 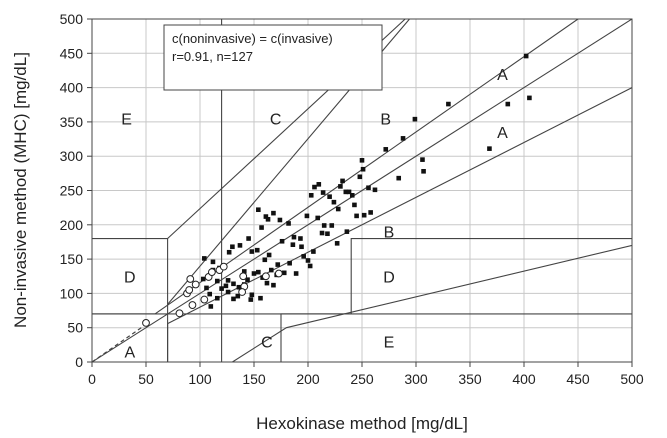 I want to click on dashed-extension, so click(x=120, y=342).